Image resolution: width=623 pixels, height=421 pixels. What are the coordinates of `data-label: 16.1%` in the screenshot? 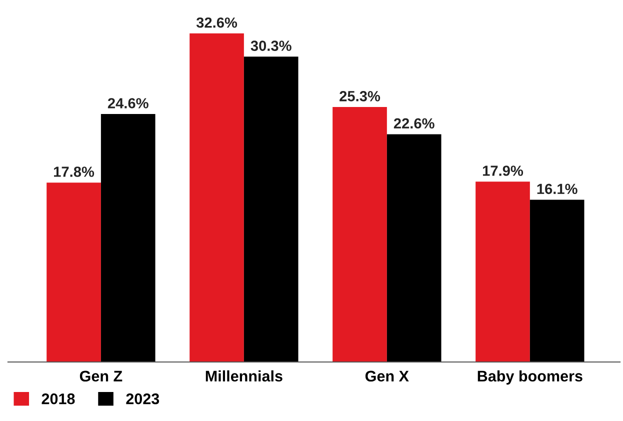 It's located at (557, 189).